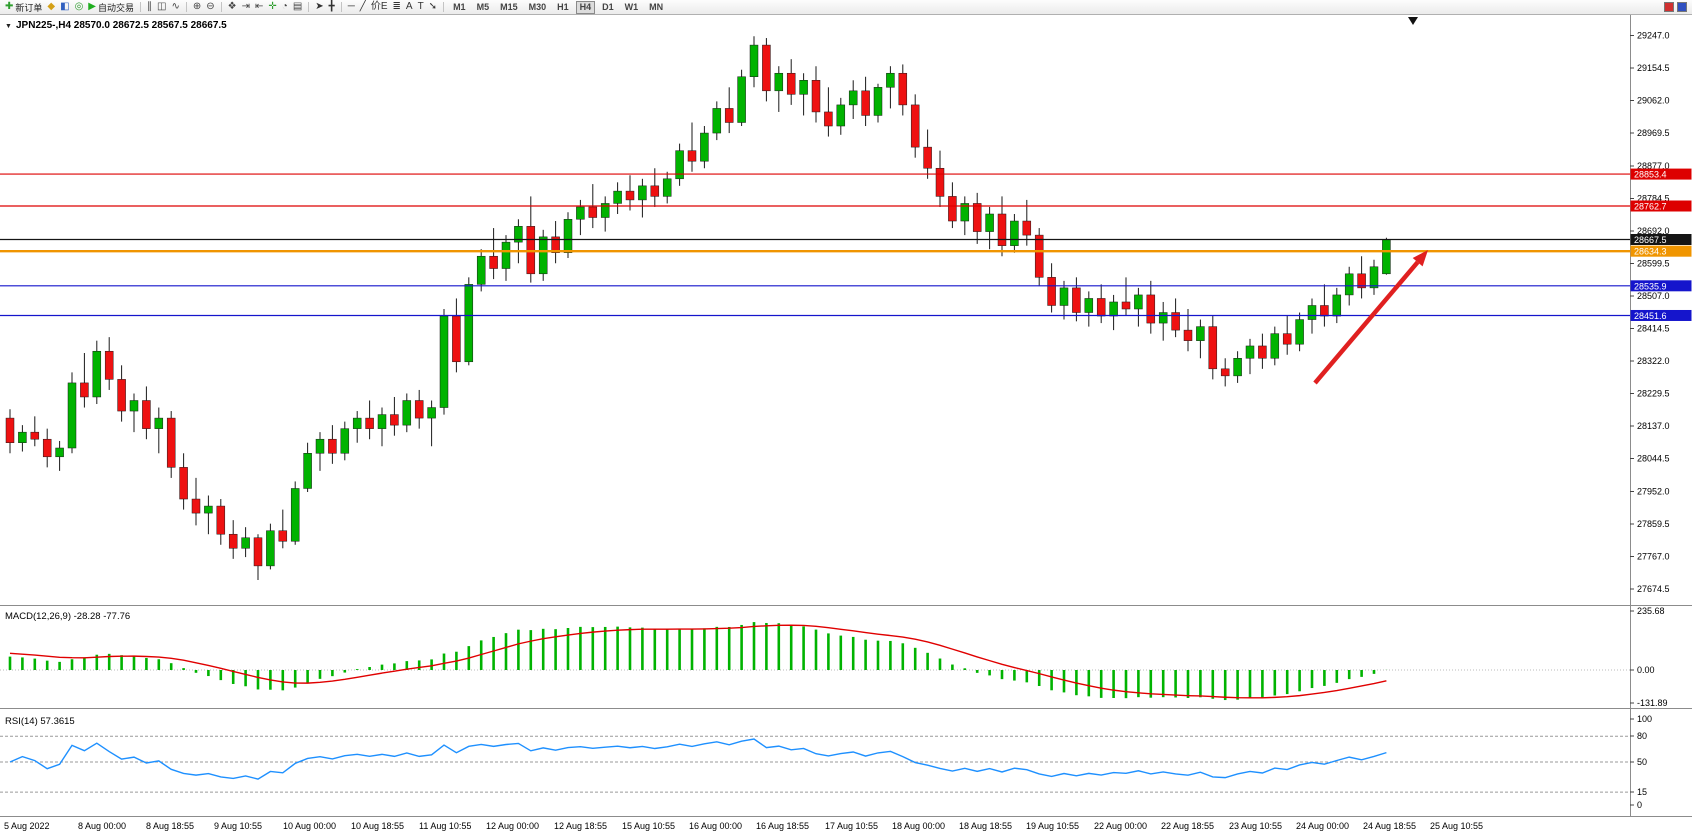 This screenshot has width=1692, height=839. I want to click on svg-text: 29247.0, so click(1653, 36).